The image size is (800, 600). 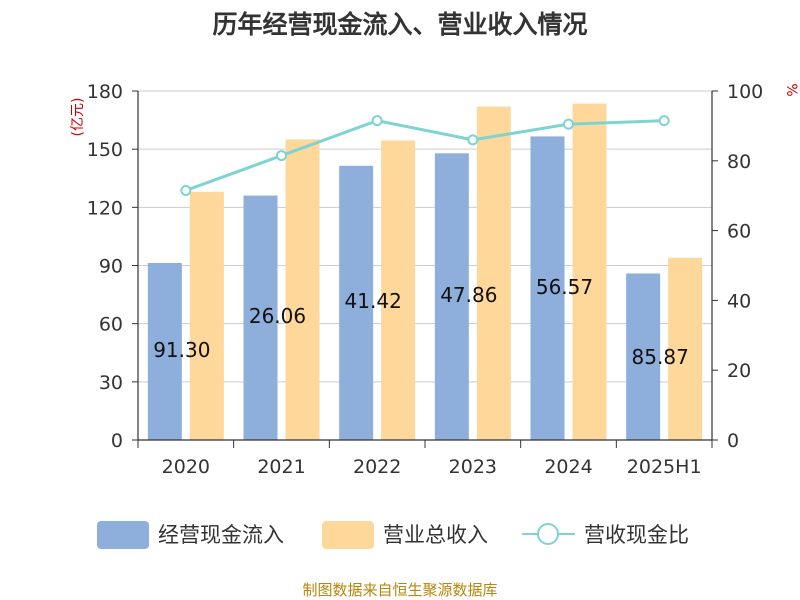 What do you see at coordinates (664, 467) in the screenshot?
I see `x-tick-label: 2025H1` at bounding box center [664, 467].